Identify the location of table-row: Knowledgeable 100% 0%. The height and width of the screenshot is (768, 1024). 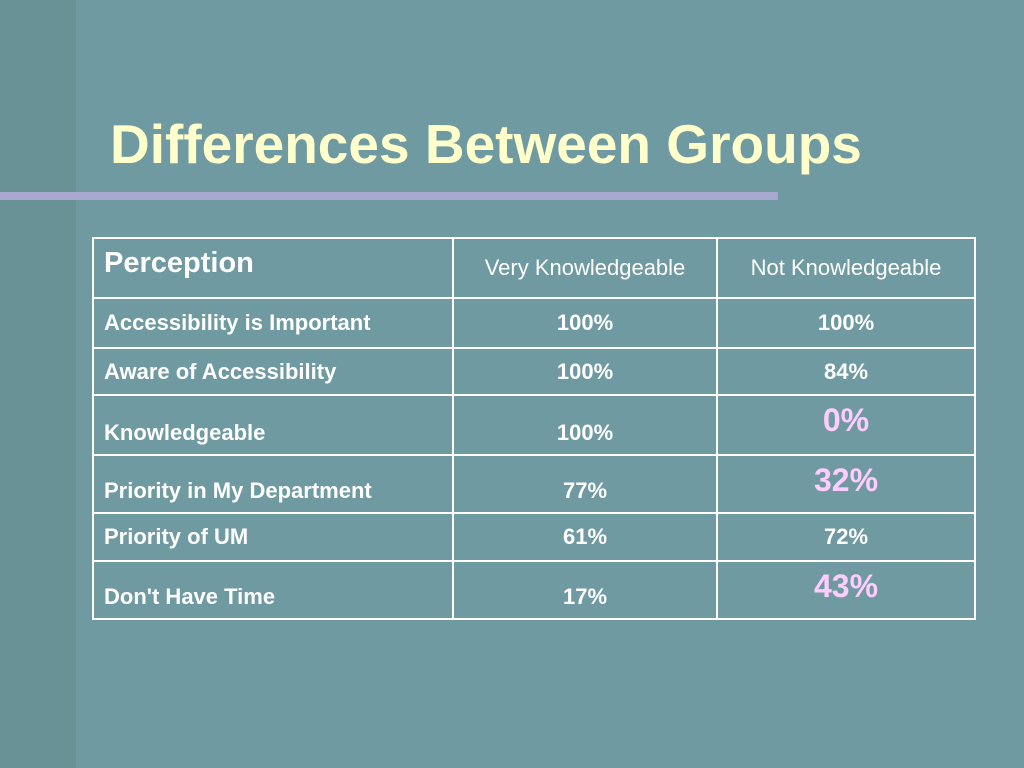
(534, 425).